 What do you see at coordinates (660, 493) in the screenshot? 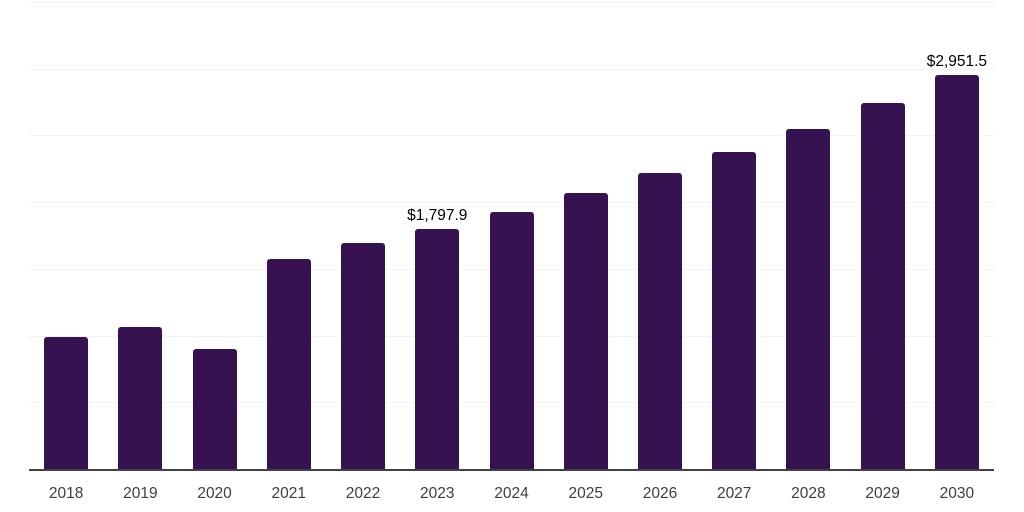
I see `x-tick-label-2026: 2026` at bounding box center [660, 493].